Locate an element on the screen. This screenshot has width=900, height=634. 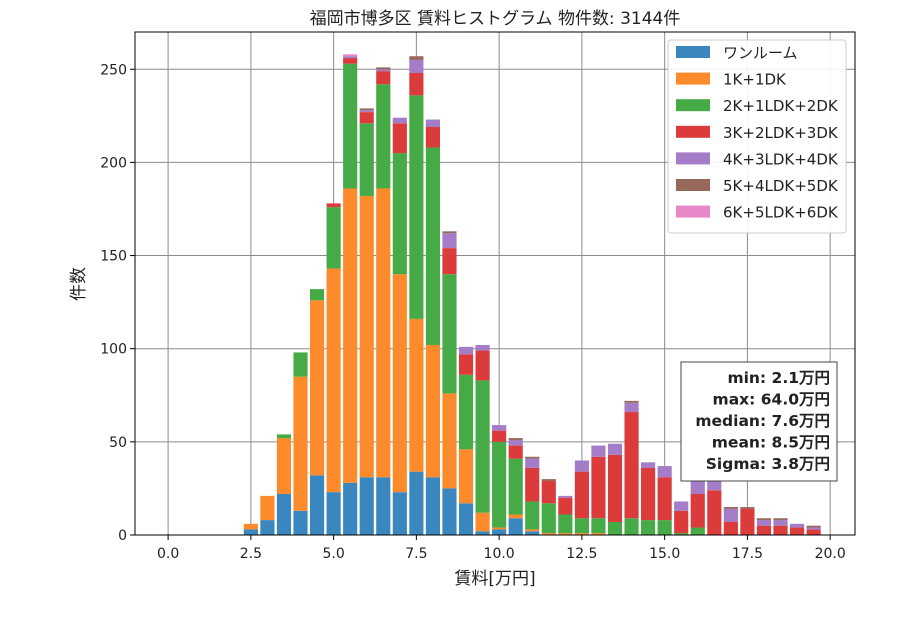
y-axis-ticks: 0 50 100 150 200 250 is located at coordinates (117, 303).